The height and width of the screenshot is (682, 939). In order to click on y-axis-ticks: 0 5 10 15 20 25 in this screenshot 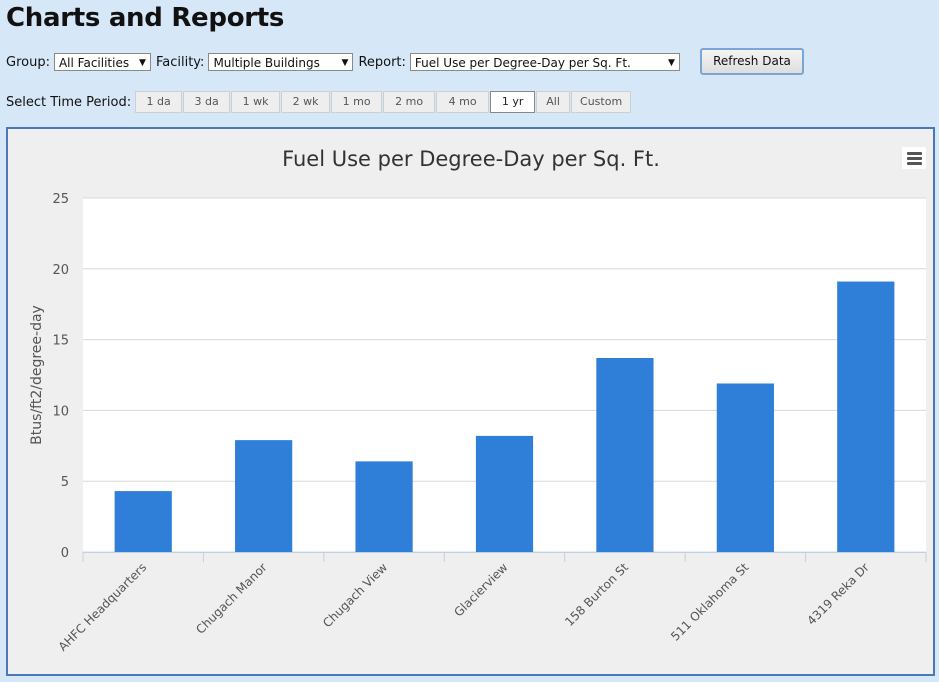, I will do `click(60, 376)`.